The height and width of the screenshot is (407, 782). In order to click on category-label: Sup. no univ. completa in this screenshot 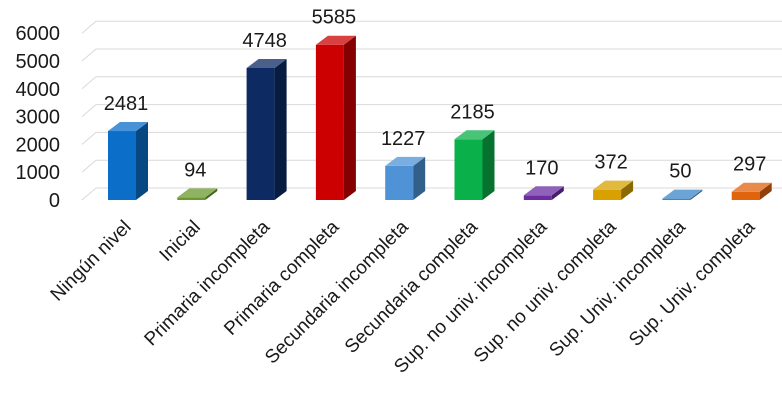, I will do `click(545, 291)`.